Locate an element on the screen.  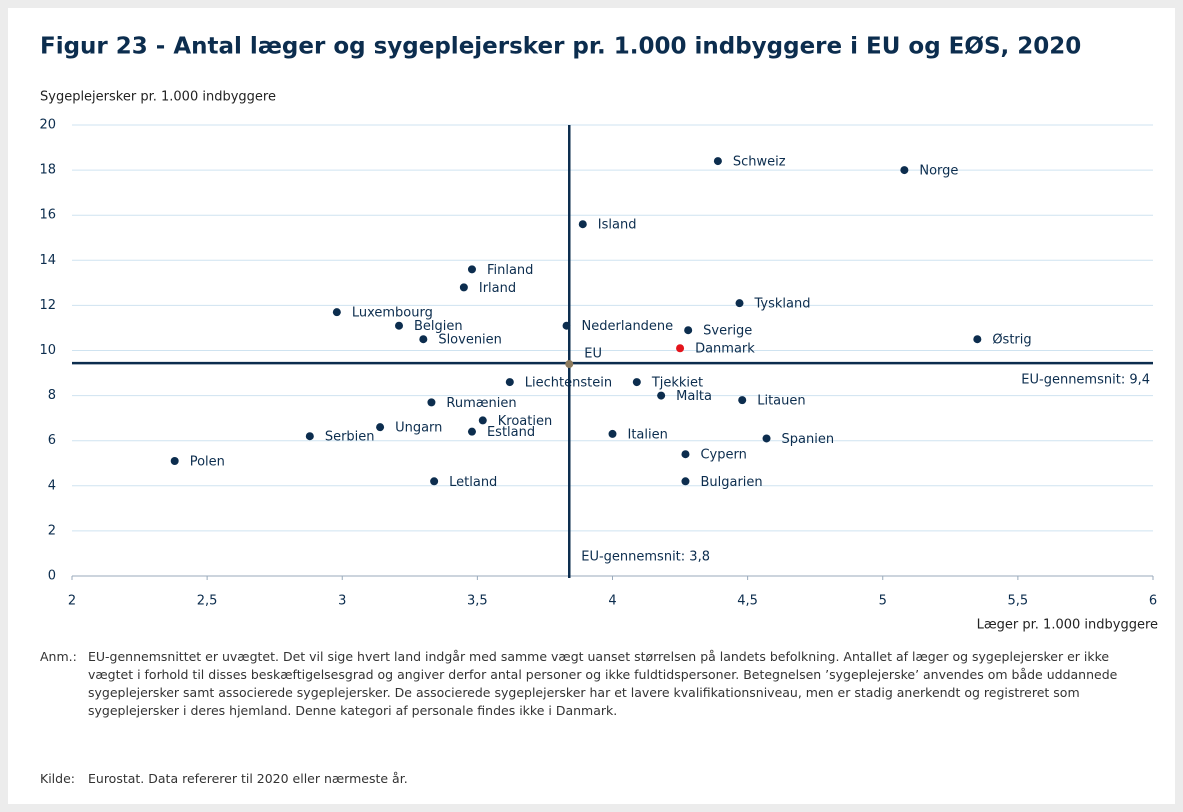
x-tick-label: 5 is located at coordinates (883, 601).